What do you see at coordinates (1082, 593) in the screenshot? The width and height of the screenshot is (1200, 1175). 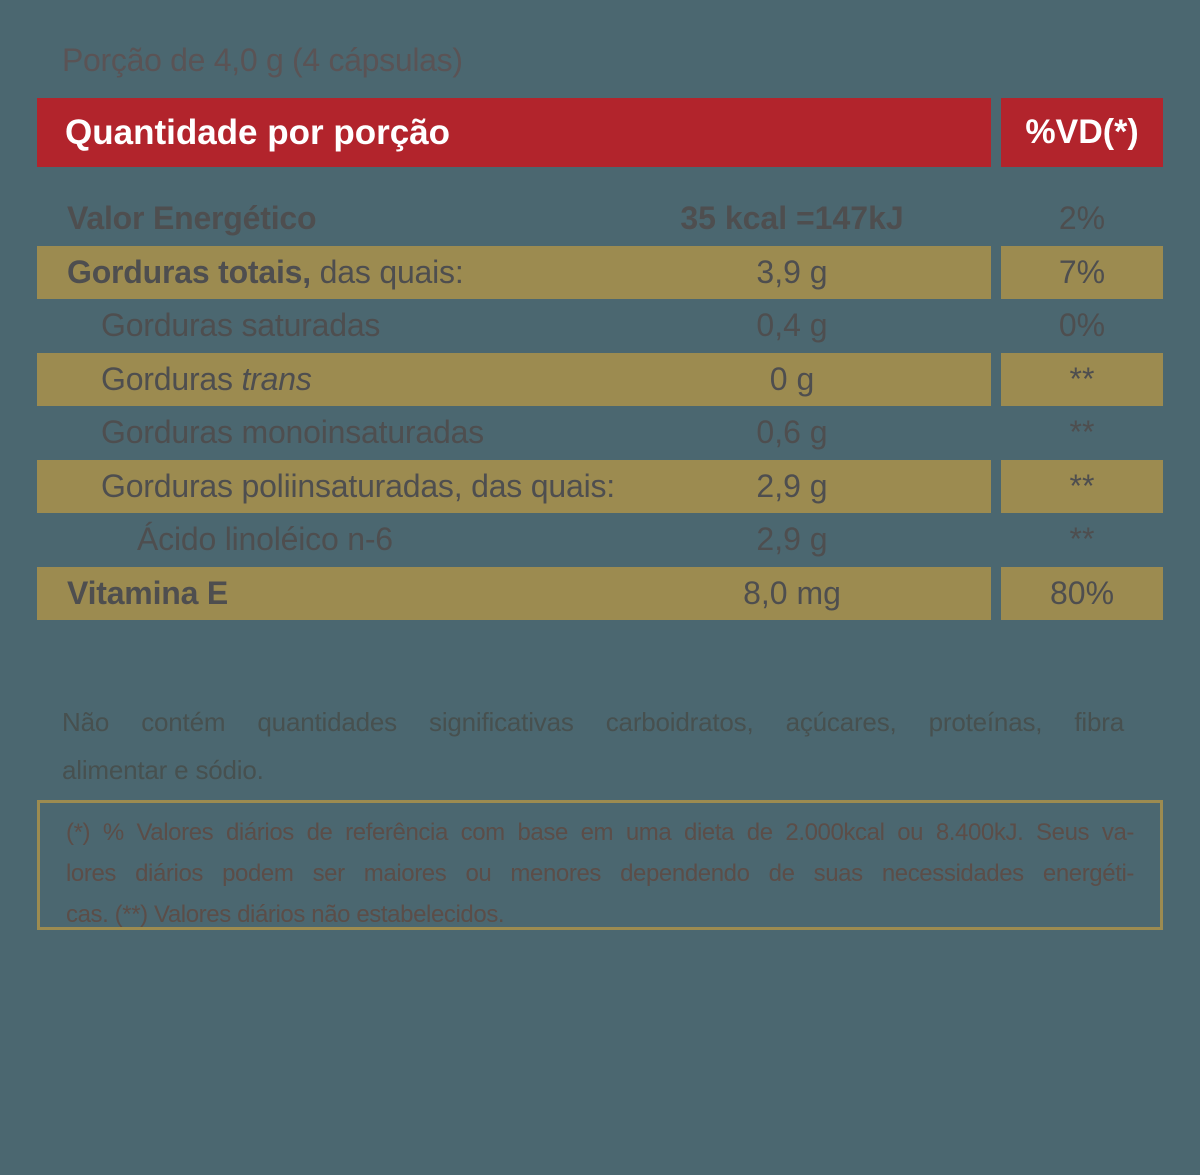 I see `daily-value-cell: 80%` at bounding box center [1082, 593].